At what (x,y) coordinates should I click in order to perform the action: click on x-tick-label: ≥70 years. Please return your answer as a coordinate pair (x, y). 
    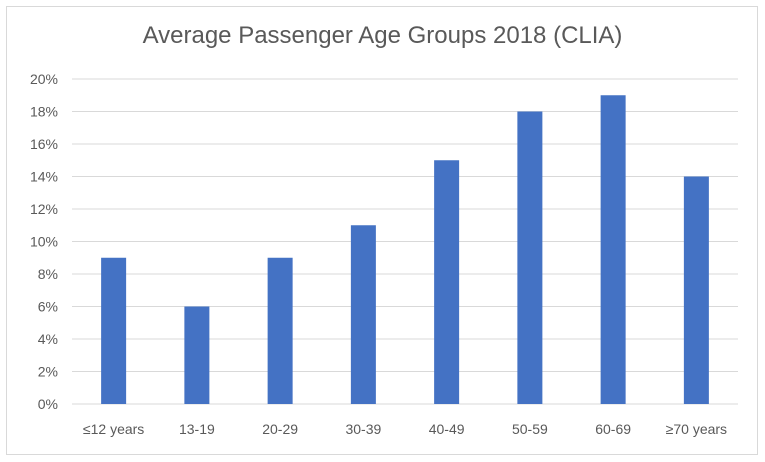
    Looking at the image, I should click on (696, 429).